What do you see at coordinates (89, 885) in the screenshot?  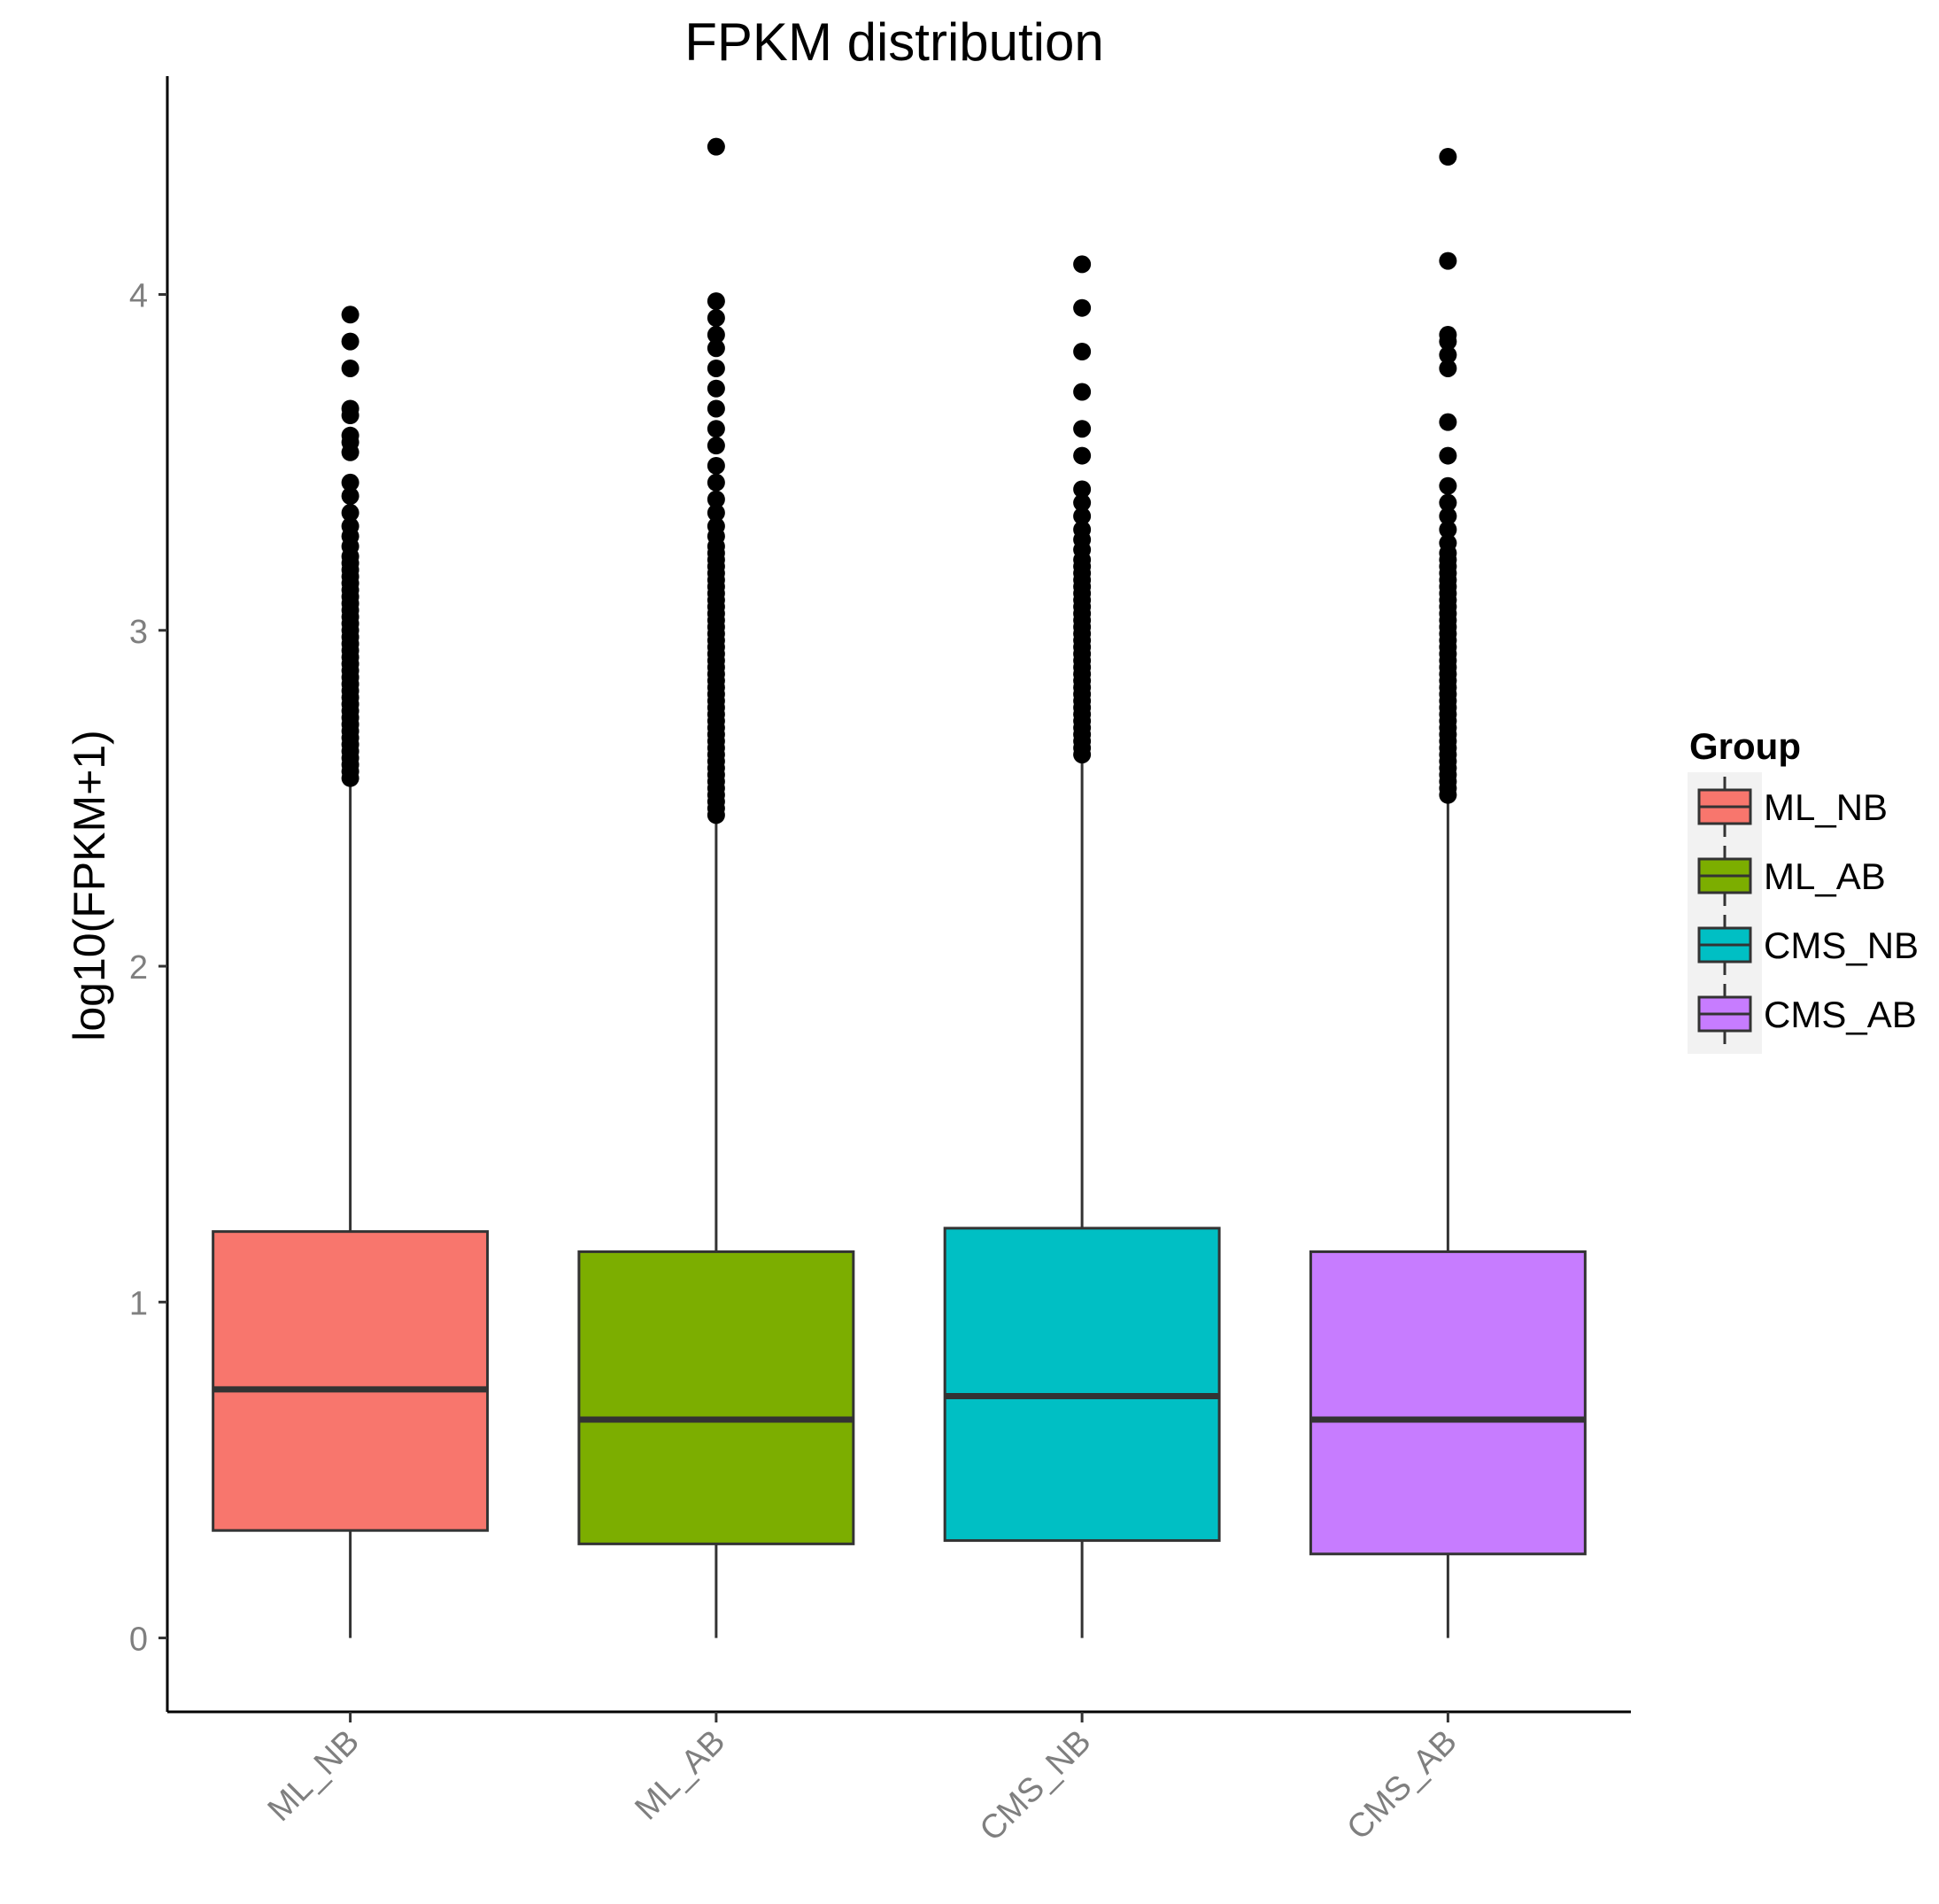 I see `y-axis-label: log10(FPKM+1)` at bounding box center [89, 885].